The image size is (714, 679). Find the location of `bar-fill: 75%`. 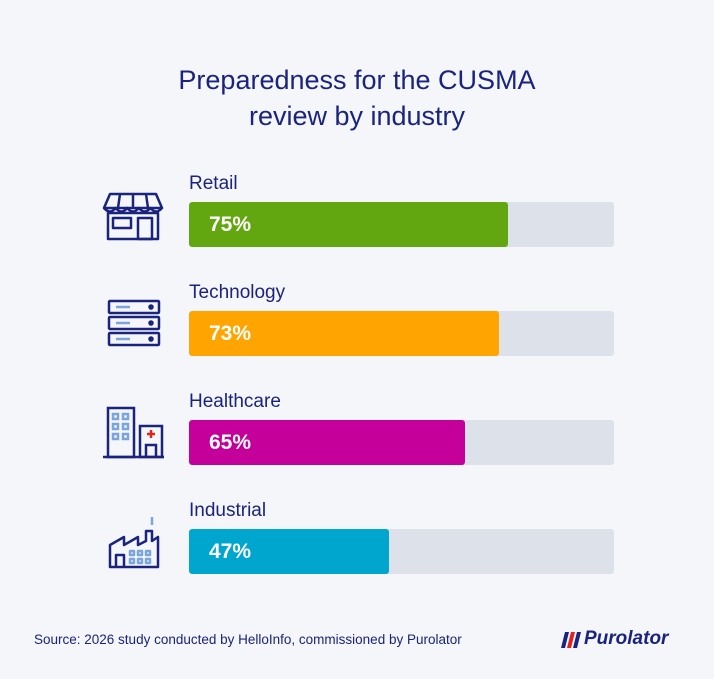

bar-fill: 75% is located at coordinates (348, 224).